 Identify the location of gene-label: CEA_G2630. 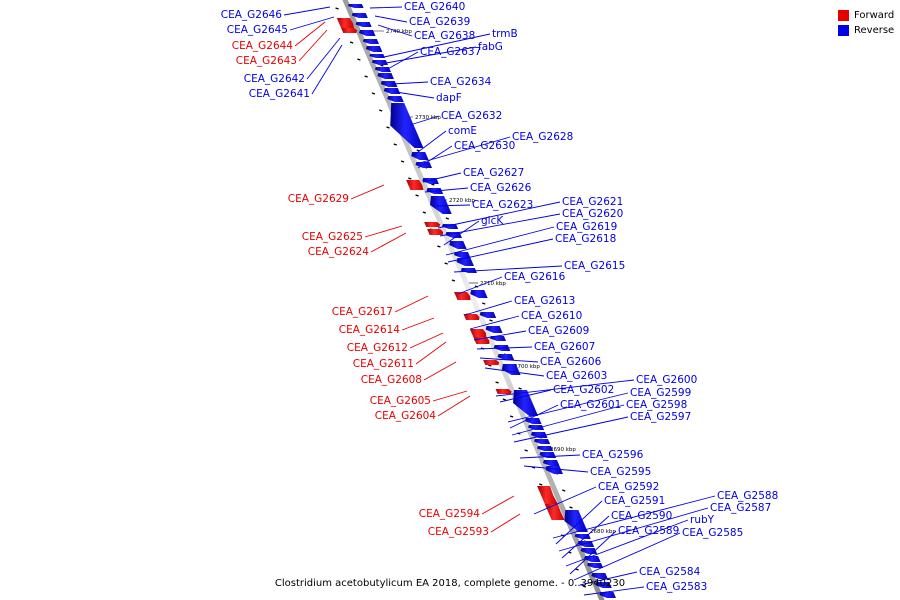
(484, 146).